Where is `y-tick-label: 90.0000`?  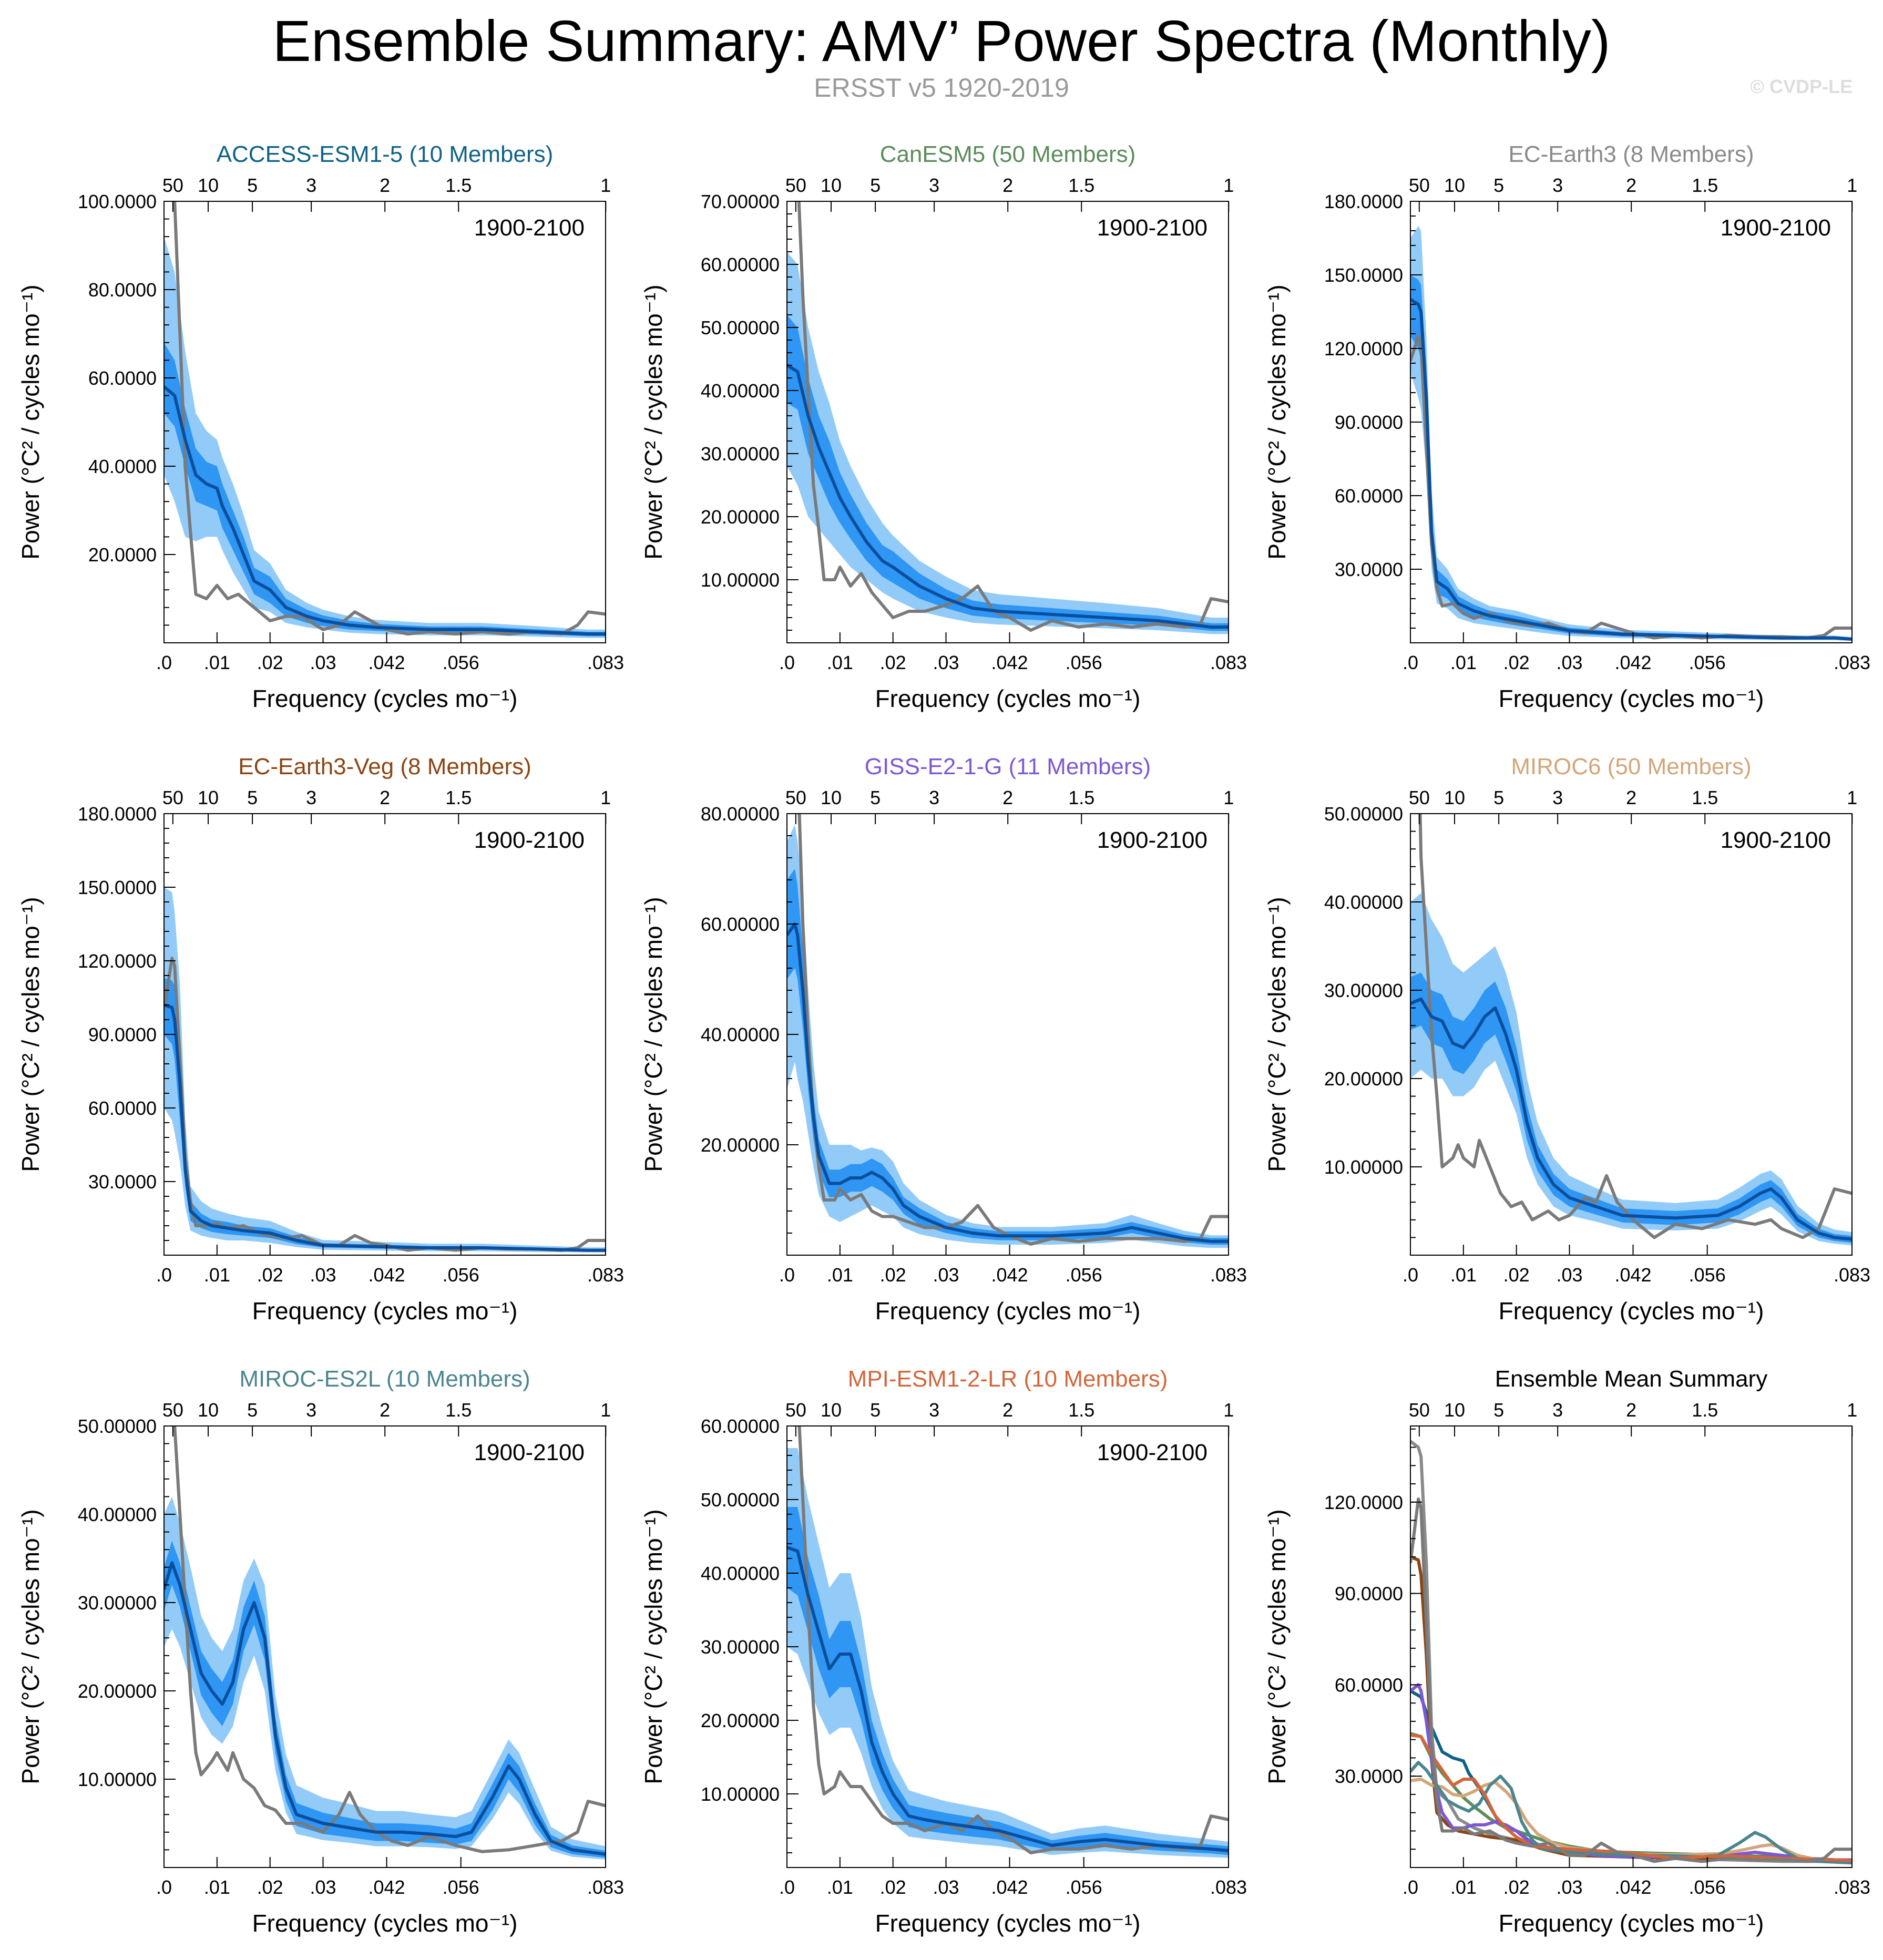
y-tick-label: 90.0000 is located at coordinates (1369, 423).